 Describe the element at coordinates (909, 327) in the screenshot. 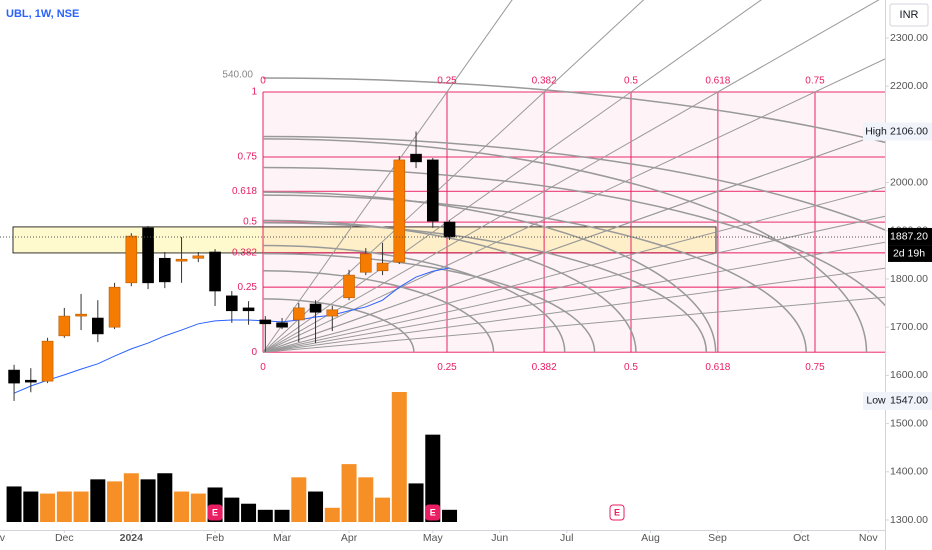

I see `y-tick-label: 1700.00` at that location.